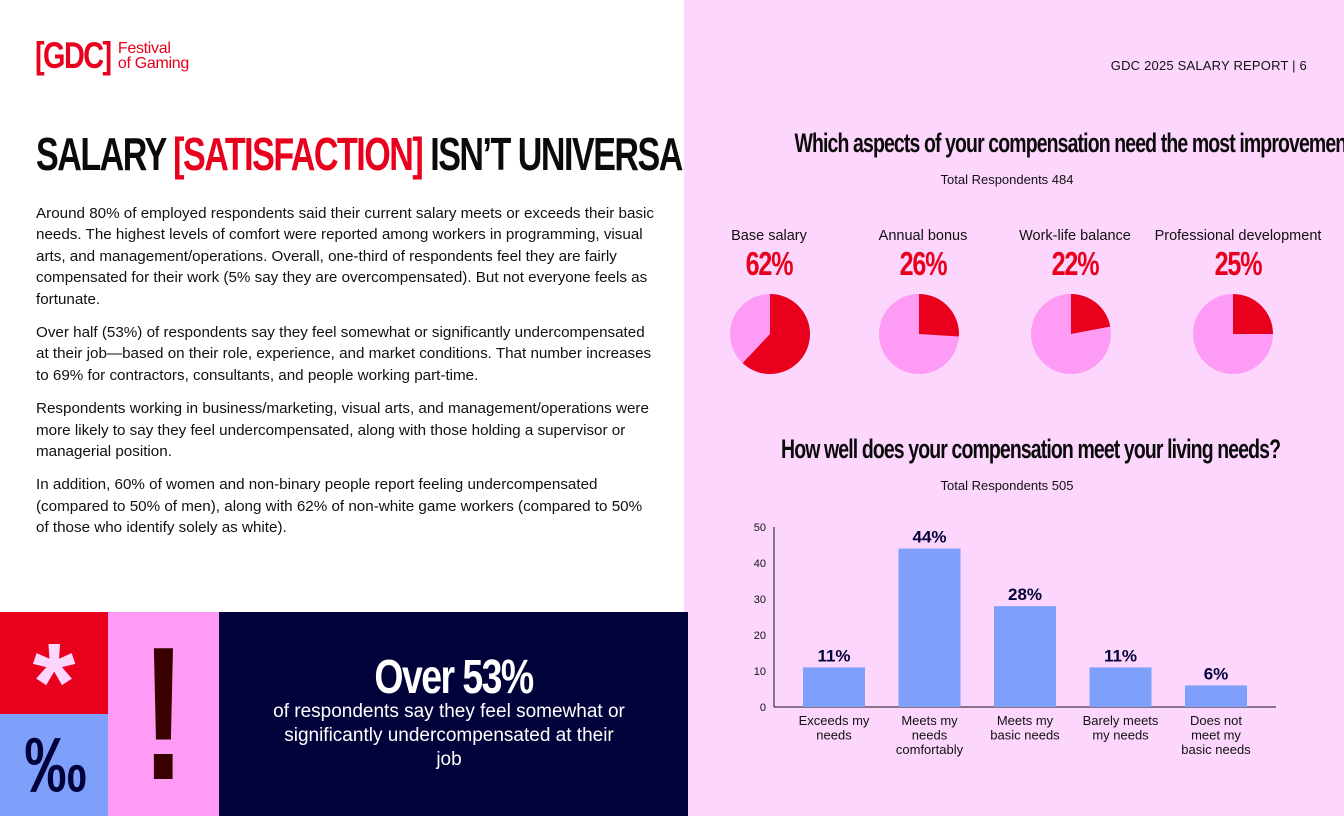 This screenshot has height=820, width=1344. Describe the element at coordinates (763, 708) in the screenshot. I see `y-tick-label: 0` at that location.